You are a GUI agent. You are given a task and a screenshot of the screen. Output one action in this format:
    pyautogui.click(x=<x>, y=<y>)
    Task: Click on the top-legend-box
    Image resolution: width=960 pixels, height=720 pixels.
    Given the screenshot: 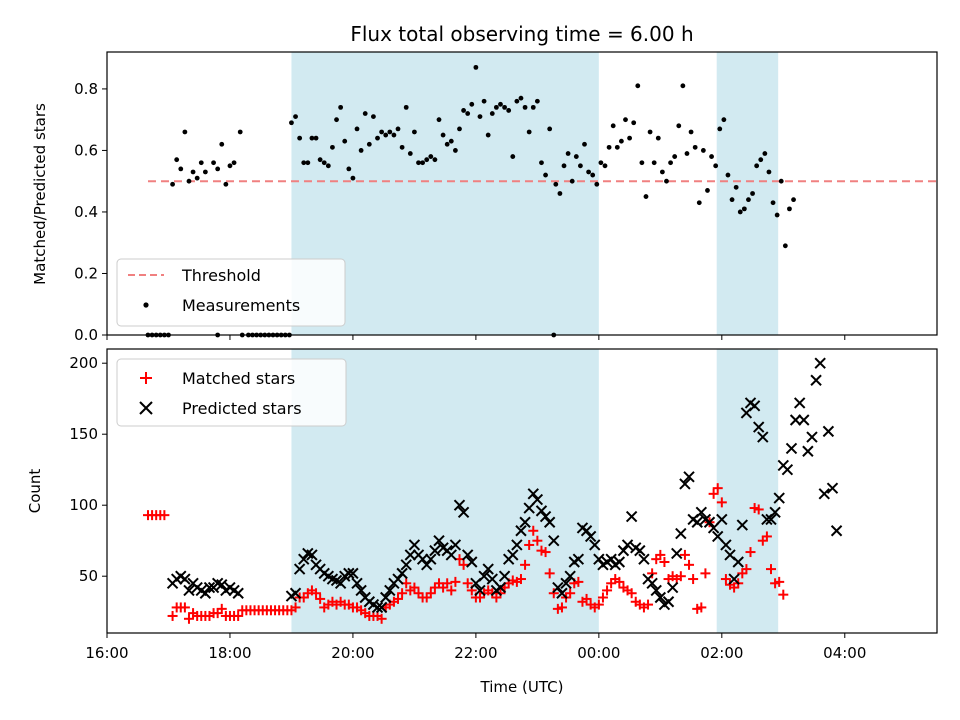 What is the action you would take?
    pyautogui.click(x=231, y=292)
    